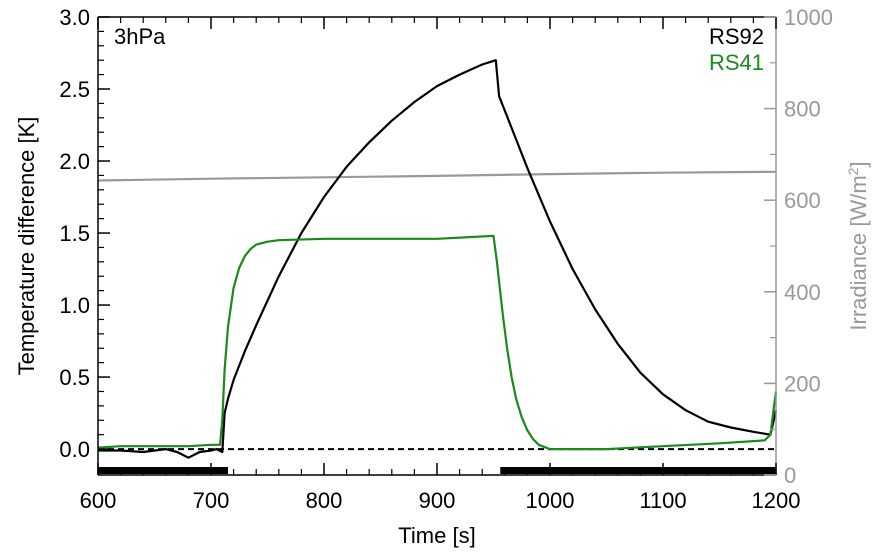  What do you see at coordinates (74, 449) in the screenshot?
I see `y-tick-label: 0.0` at bounding box center [74, 449].